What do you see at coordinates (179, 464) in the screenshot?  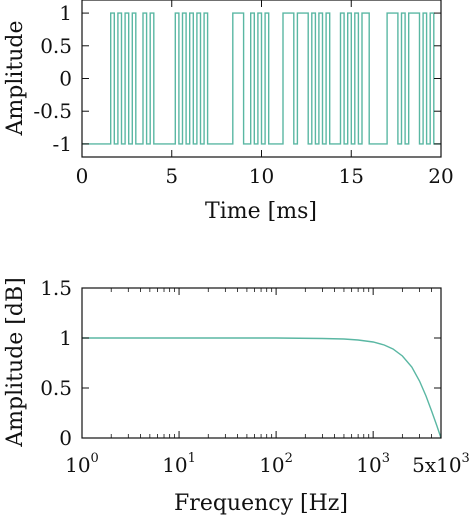 I see `x-tick-label: 10¹` at bounding box center [179, 464].